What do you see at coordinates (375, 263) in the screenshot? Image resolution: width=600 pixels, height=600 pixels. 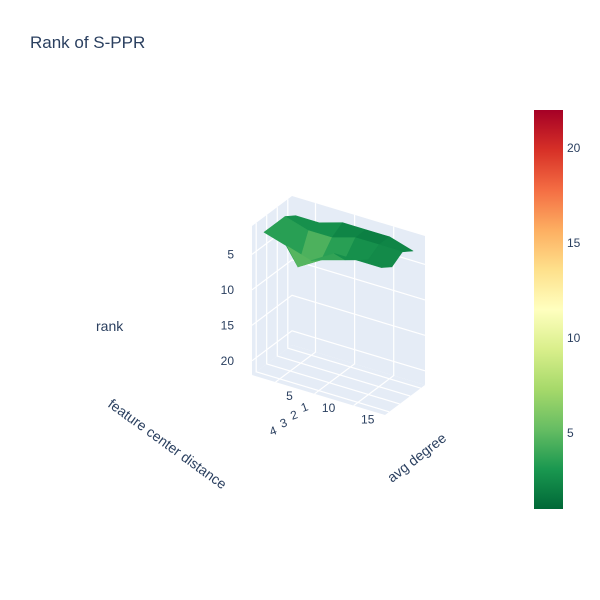 I see `surface-patch` at bounding box center [375, 263].